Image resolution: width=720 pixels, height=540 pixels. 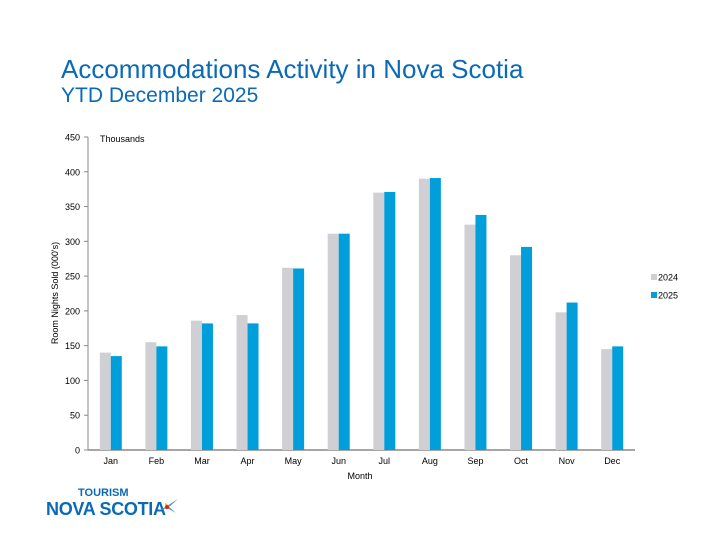 I want to click on bar-2024-Jul, so click(x=379, y=321).